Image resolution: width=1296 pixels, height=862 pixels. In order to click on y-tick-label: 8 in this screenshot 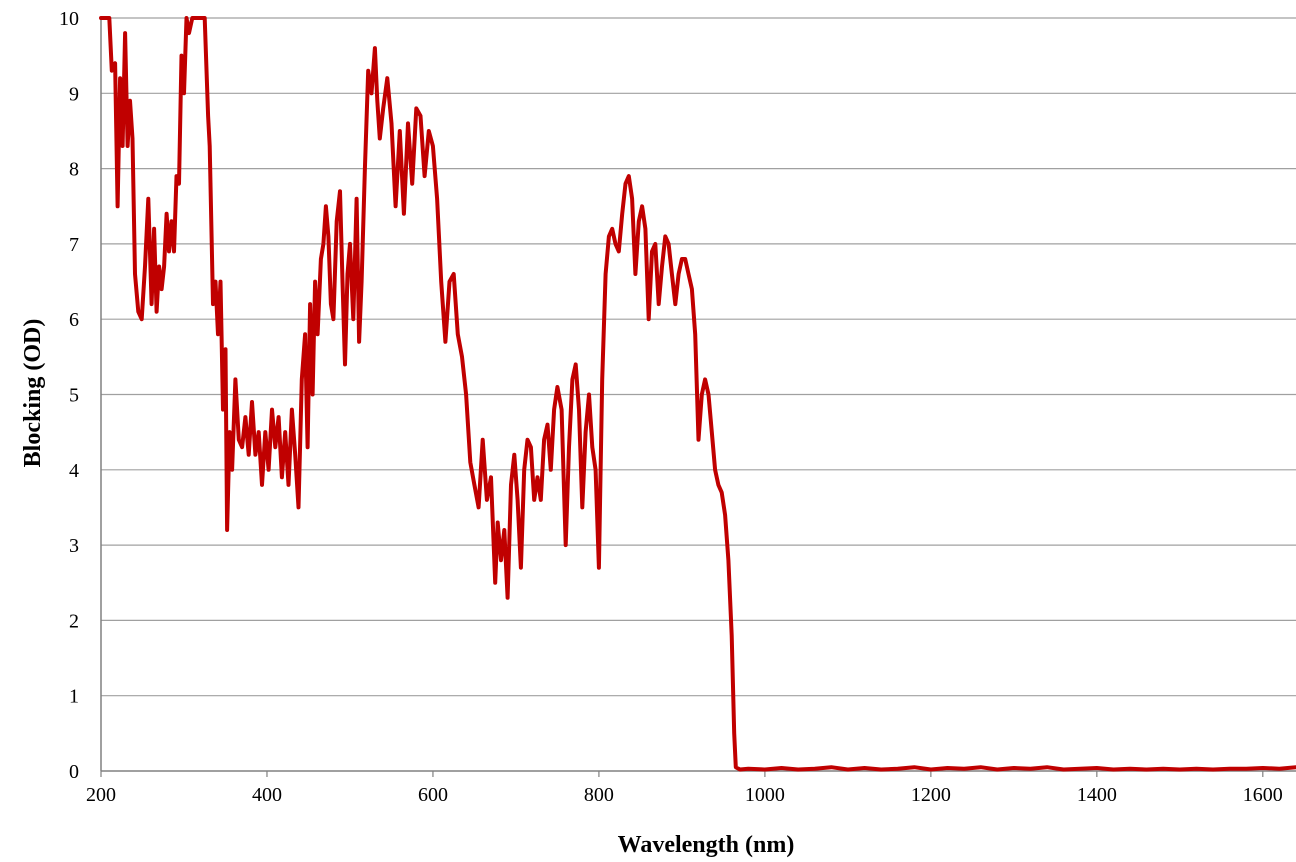, I will do `click(74, 170)`.